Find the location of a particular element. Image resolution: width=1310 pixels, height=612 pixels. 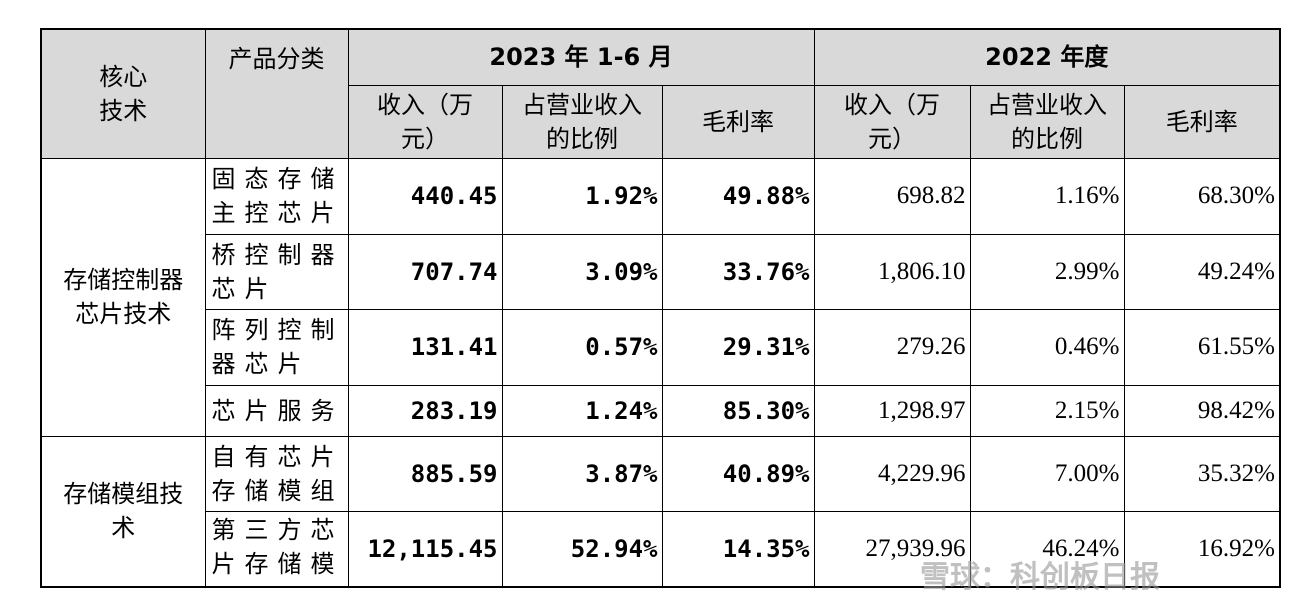

product-cell: 桥控制器芯片 is located at coordinates (276, 271).